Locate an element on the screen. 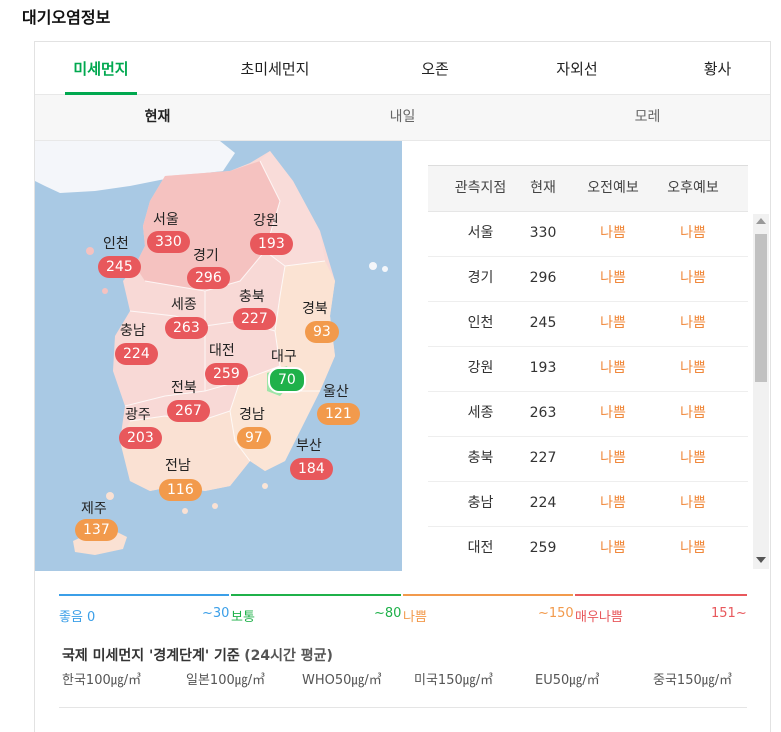  map-badge-jeju: 137 is located at coordinates (96, 530).